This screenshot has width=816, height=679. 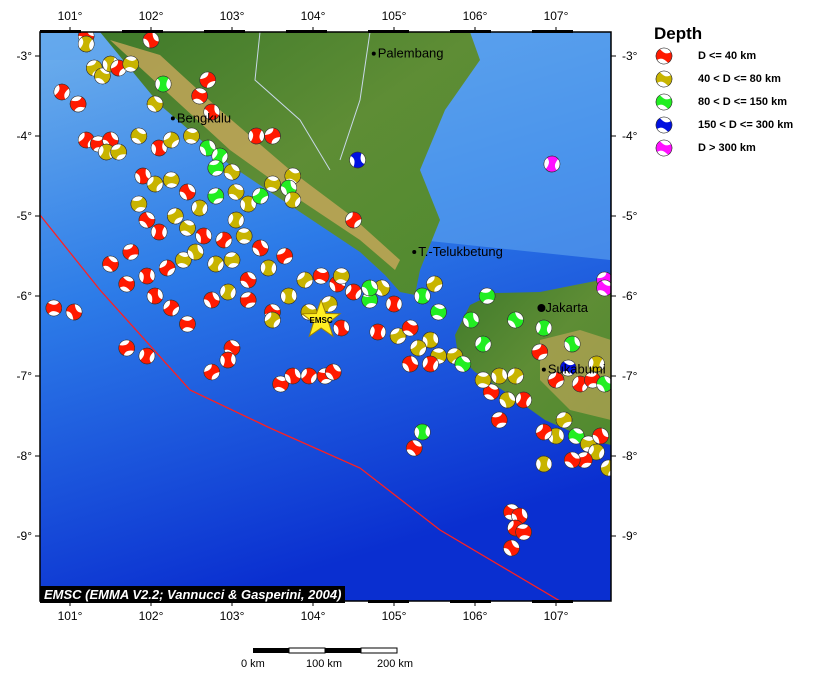 What do you see at coordinates (678, 33) in the screenshot?
I see `legend-title: Depth` at bounding box center [678, 33].